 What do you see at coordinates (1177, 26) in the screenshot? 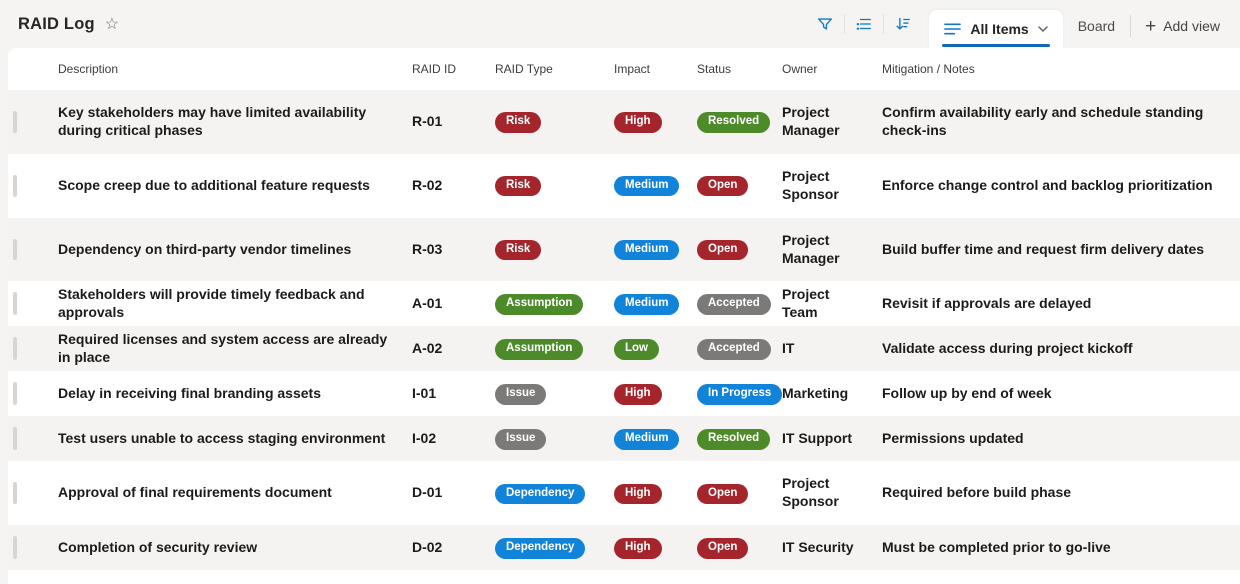
I see `add-view-button: + Add view` at bounding box center [1177, 26].